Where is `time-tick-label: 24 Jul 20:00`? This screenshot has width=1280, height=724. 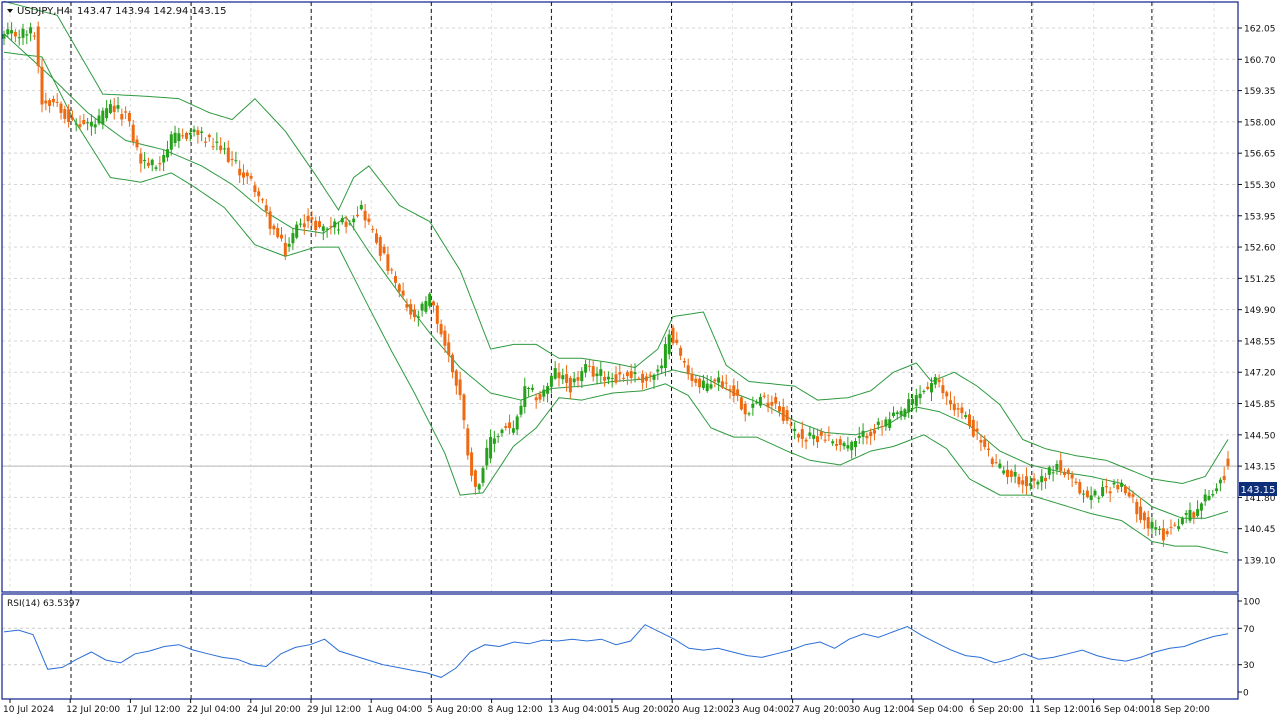 time-tick-label: 24 Jul 20:00 is located at coordinates (274, 710).